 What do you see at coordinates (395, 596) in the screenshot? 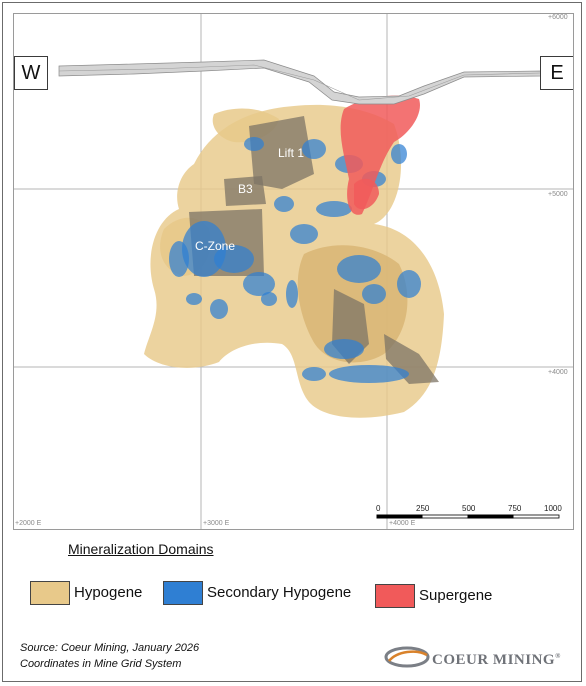
I see `supergene-swatch` at bounding box center [395, 596].